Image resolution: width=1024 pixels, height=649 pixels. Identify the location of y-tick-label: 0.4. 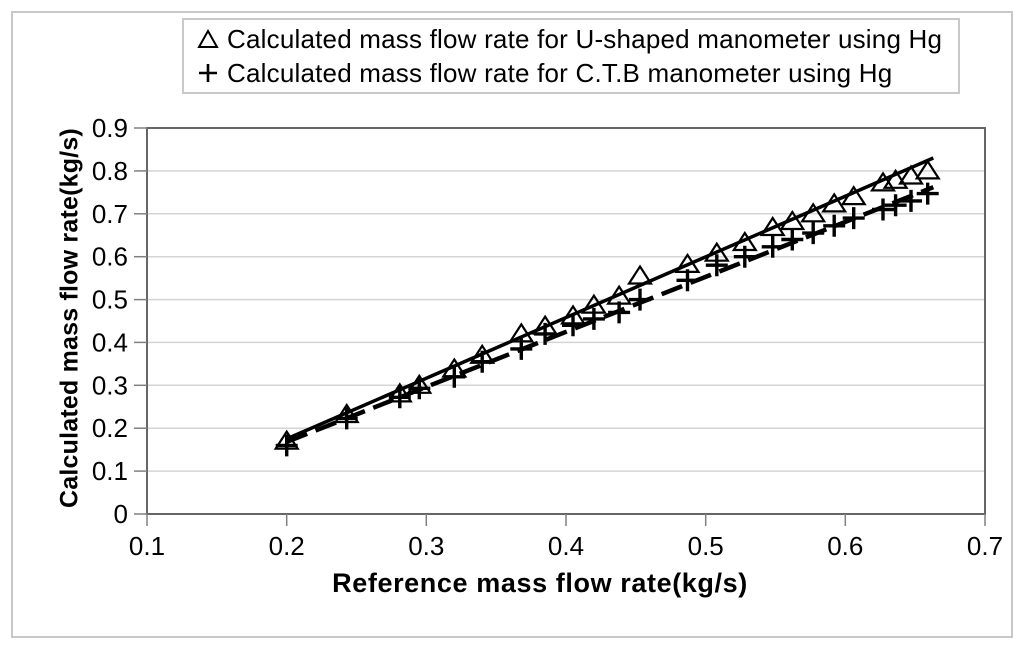
(110, 342).